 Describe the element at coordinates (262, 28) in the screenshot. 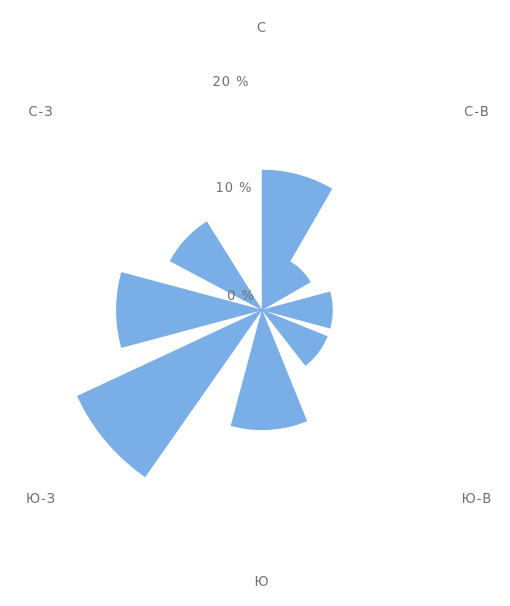

I see `direction-label-n: С` at that location.